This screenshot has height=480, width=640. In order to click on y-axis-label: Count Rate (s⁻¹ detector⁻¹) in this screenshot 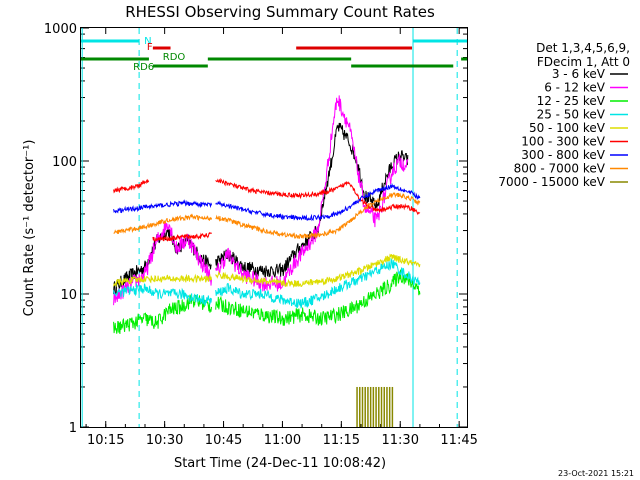, I will do `click(29, 228)`.